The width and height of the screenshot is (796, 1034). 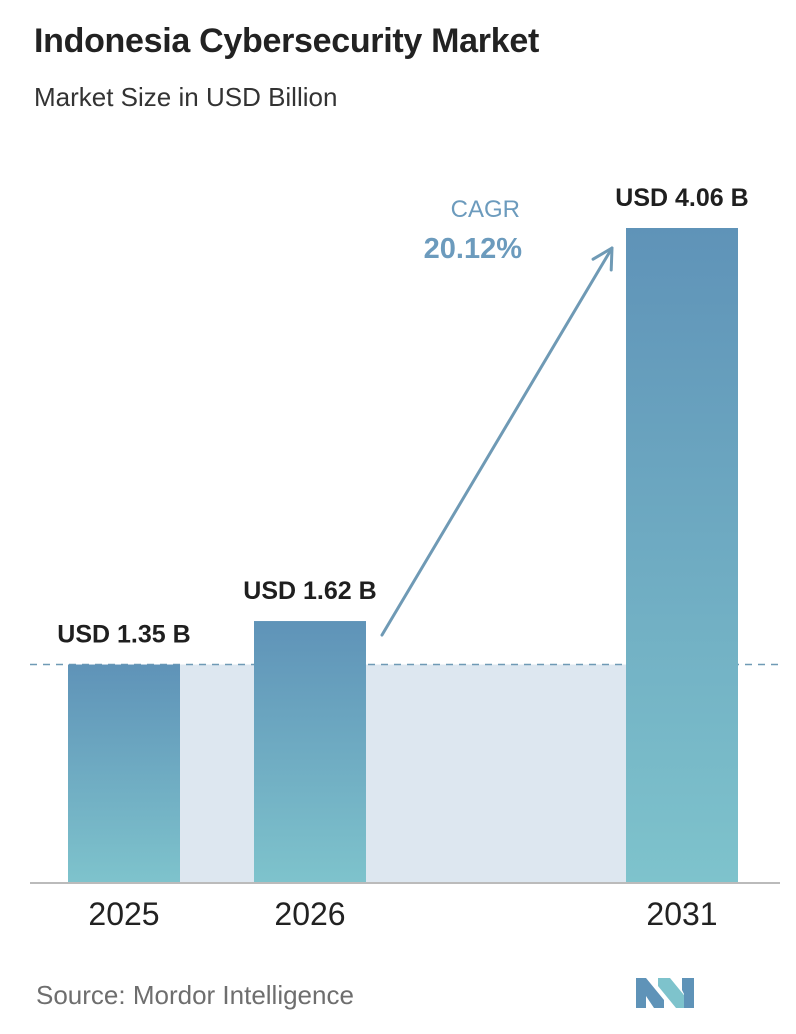 I want to click on chart-title: Indonesia Cybersecurity Market, so click(x=286, y=41).